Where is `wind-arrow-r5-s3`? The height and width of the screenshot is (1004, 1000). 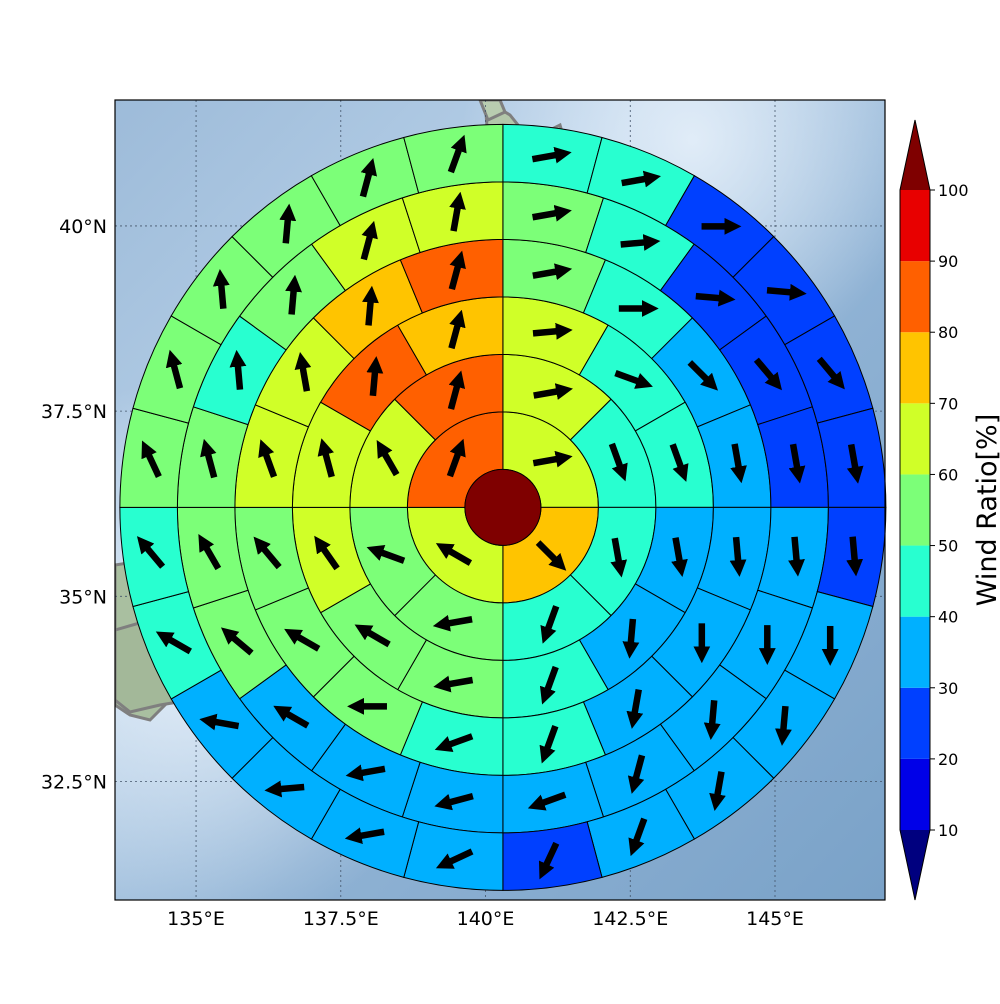 wind-arrow-r5-s3 is located at coordinates (715, 298).